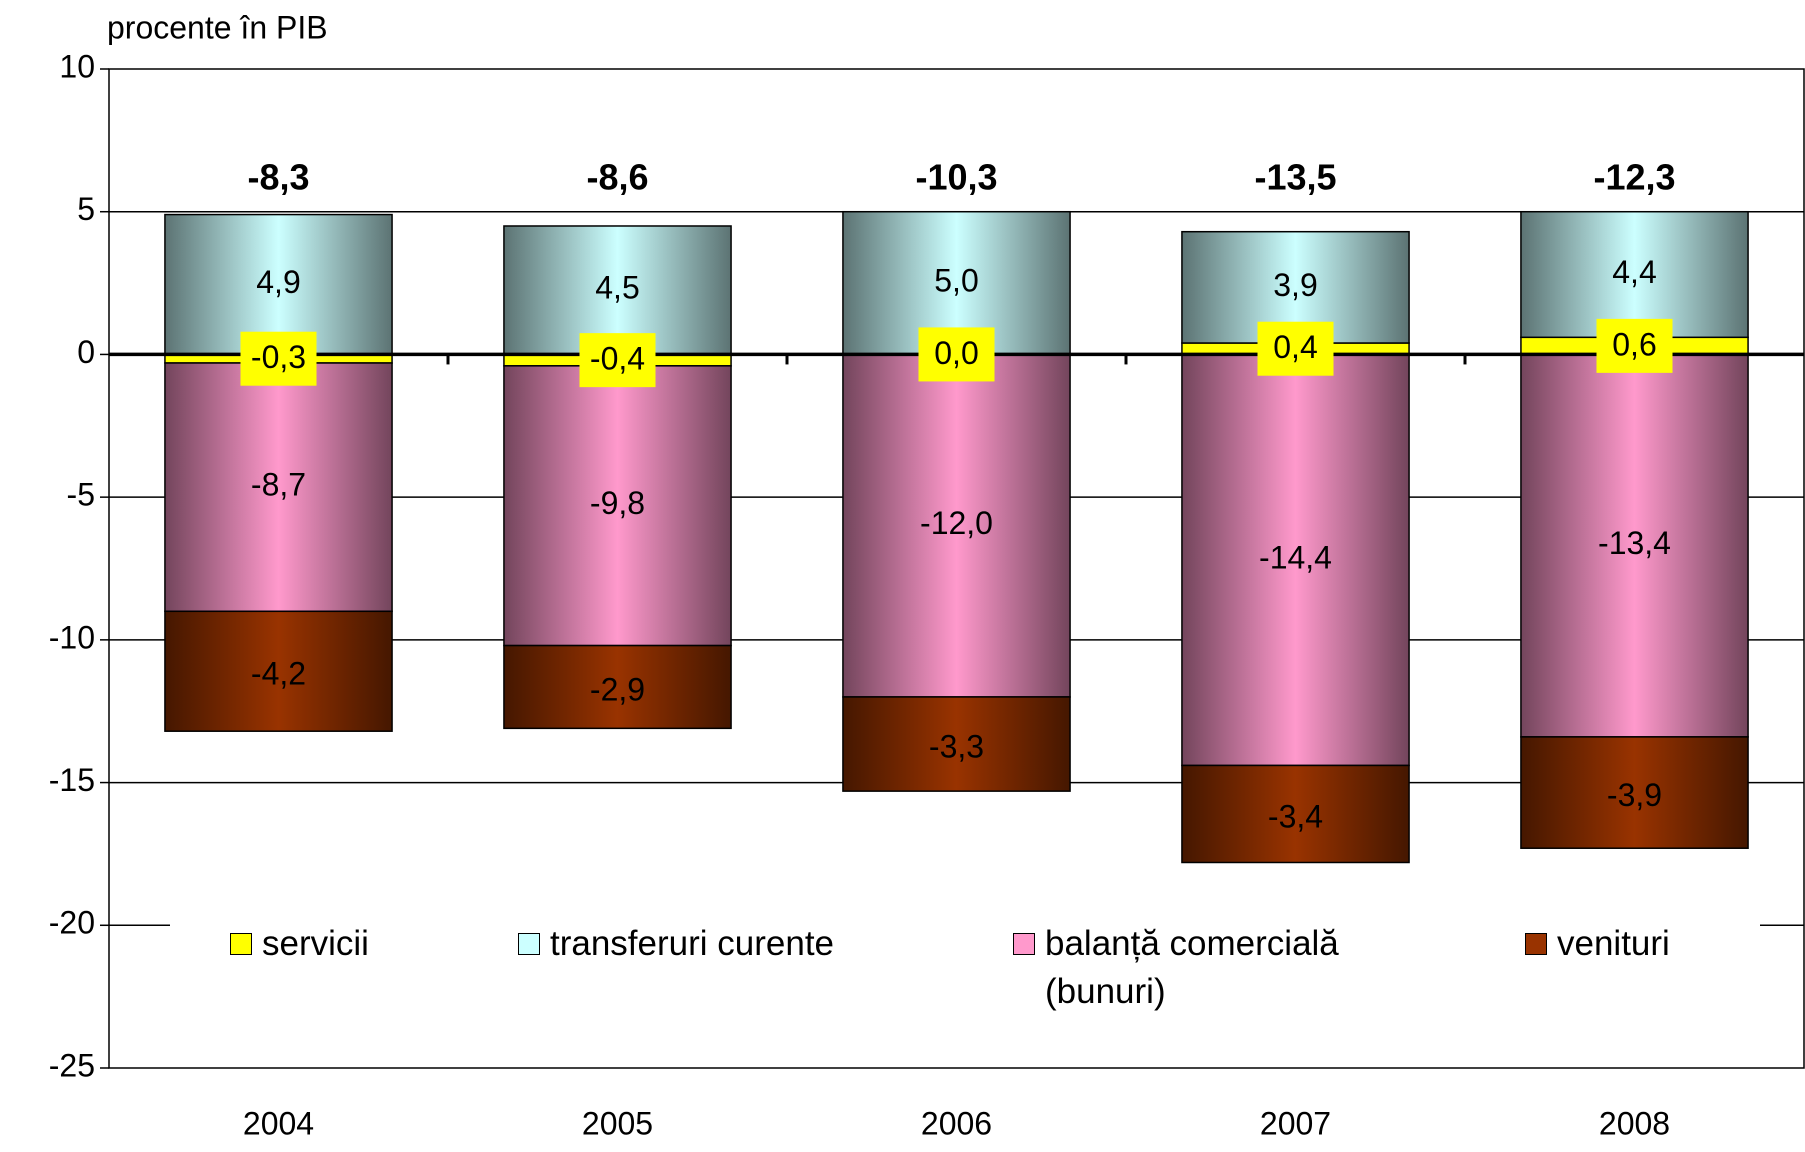 The image size is (1805, 1152). Describe the element at coordinates (81, 495) in the screenshot. I see `y-tick-label: -5` at that location.